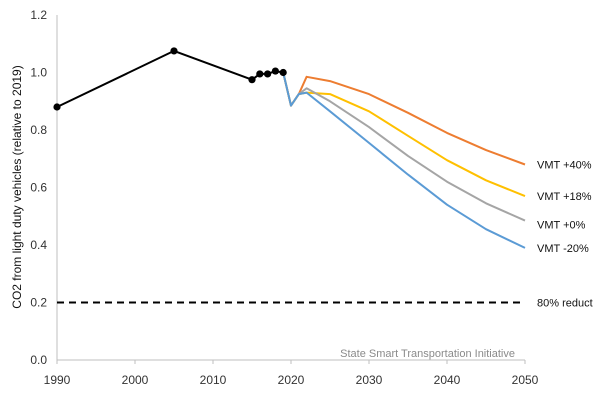 The width and height of the screenshot is (600, 400). Describe the element at coordinates (38, 15) in the screenshot. I see `y-tick-label: 1.2` at that location.